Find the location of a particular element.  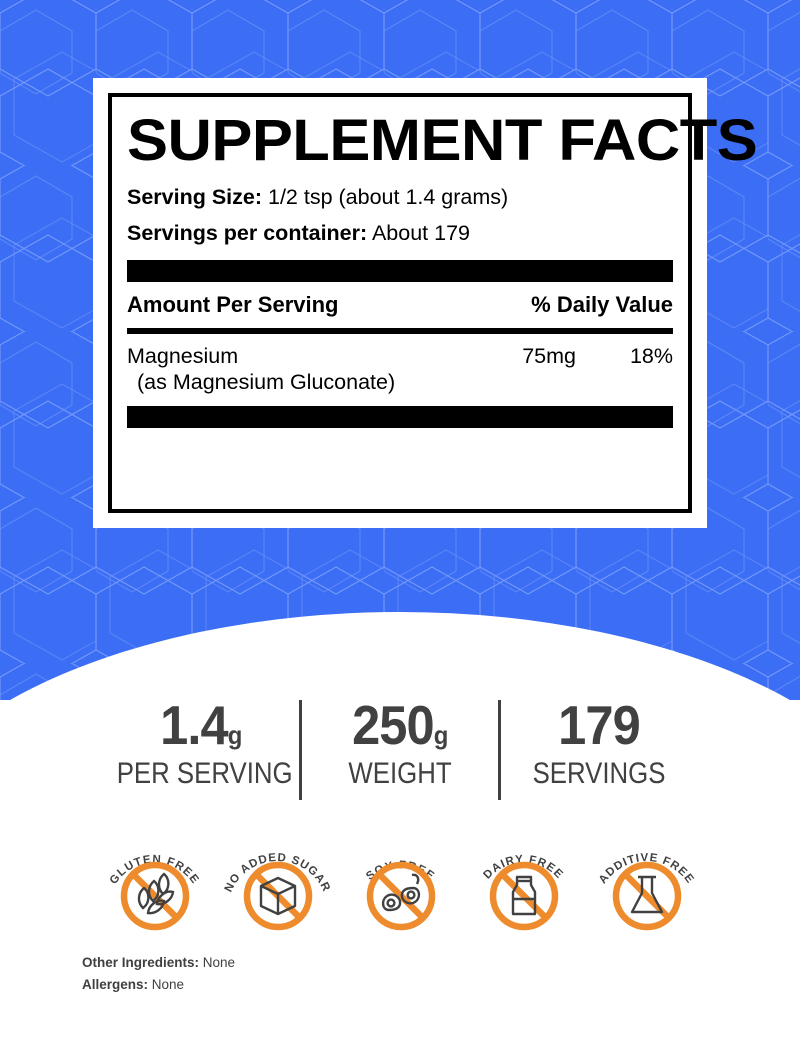

badge-additive-free-label: ADDITIVE FREE is located at coordinates (645, 869).